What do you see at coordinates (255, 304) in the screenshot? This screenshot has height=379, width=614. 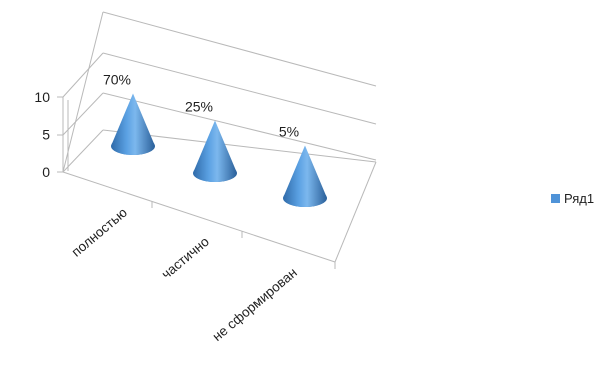 I see `category-label: не сформирован` at bounding box center [255, 304].